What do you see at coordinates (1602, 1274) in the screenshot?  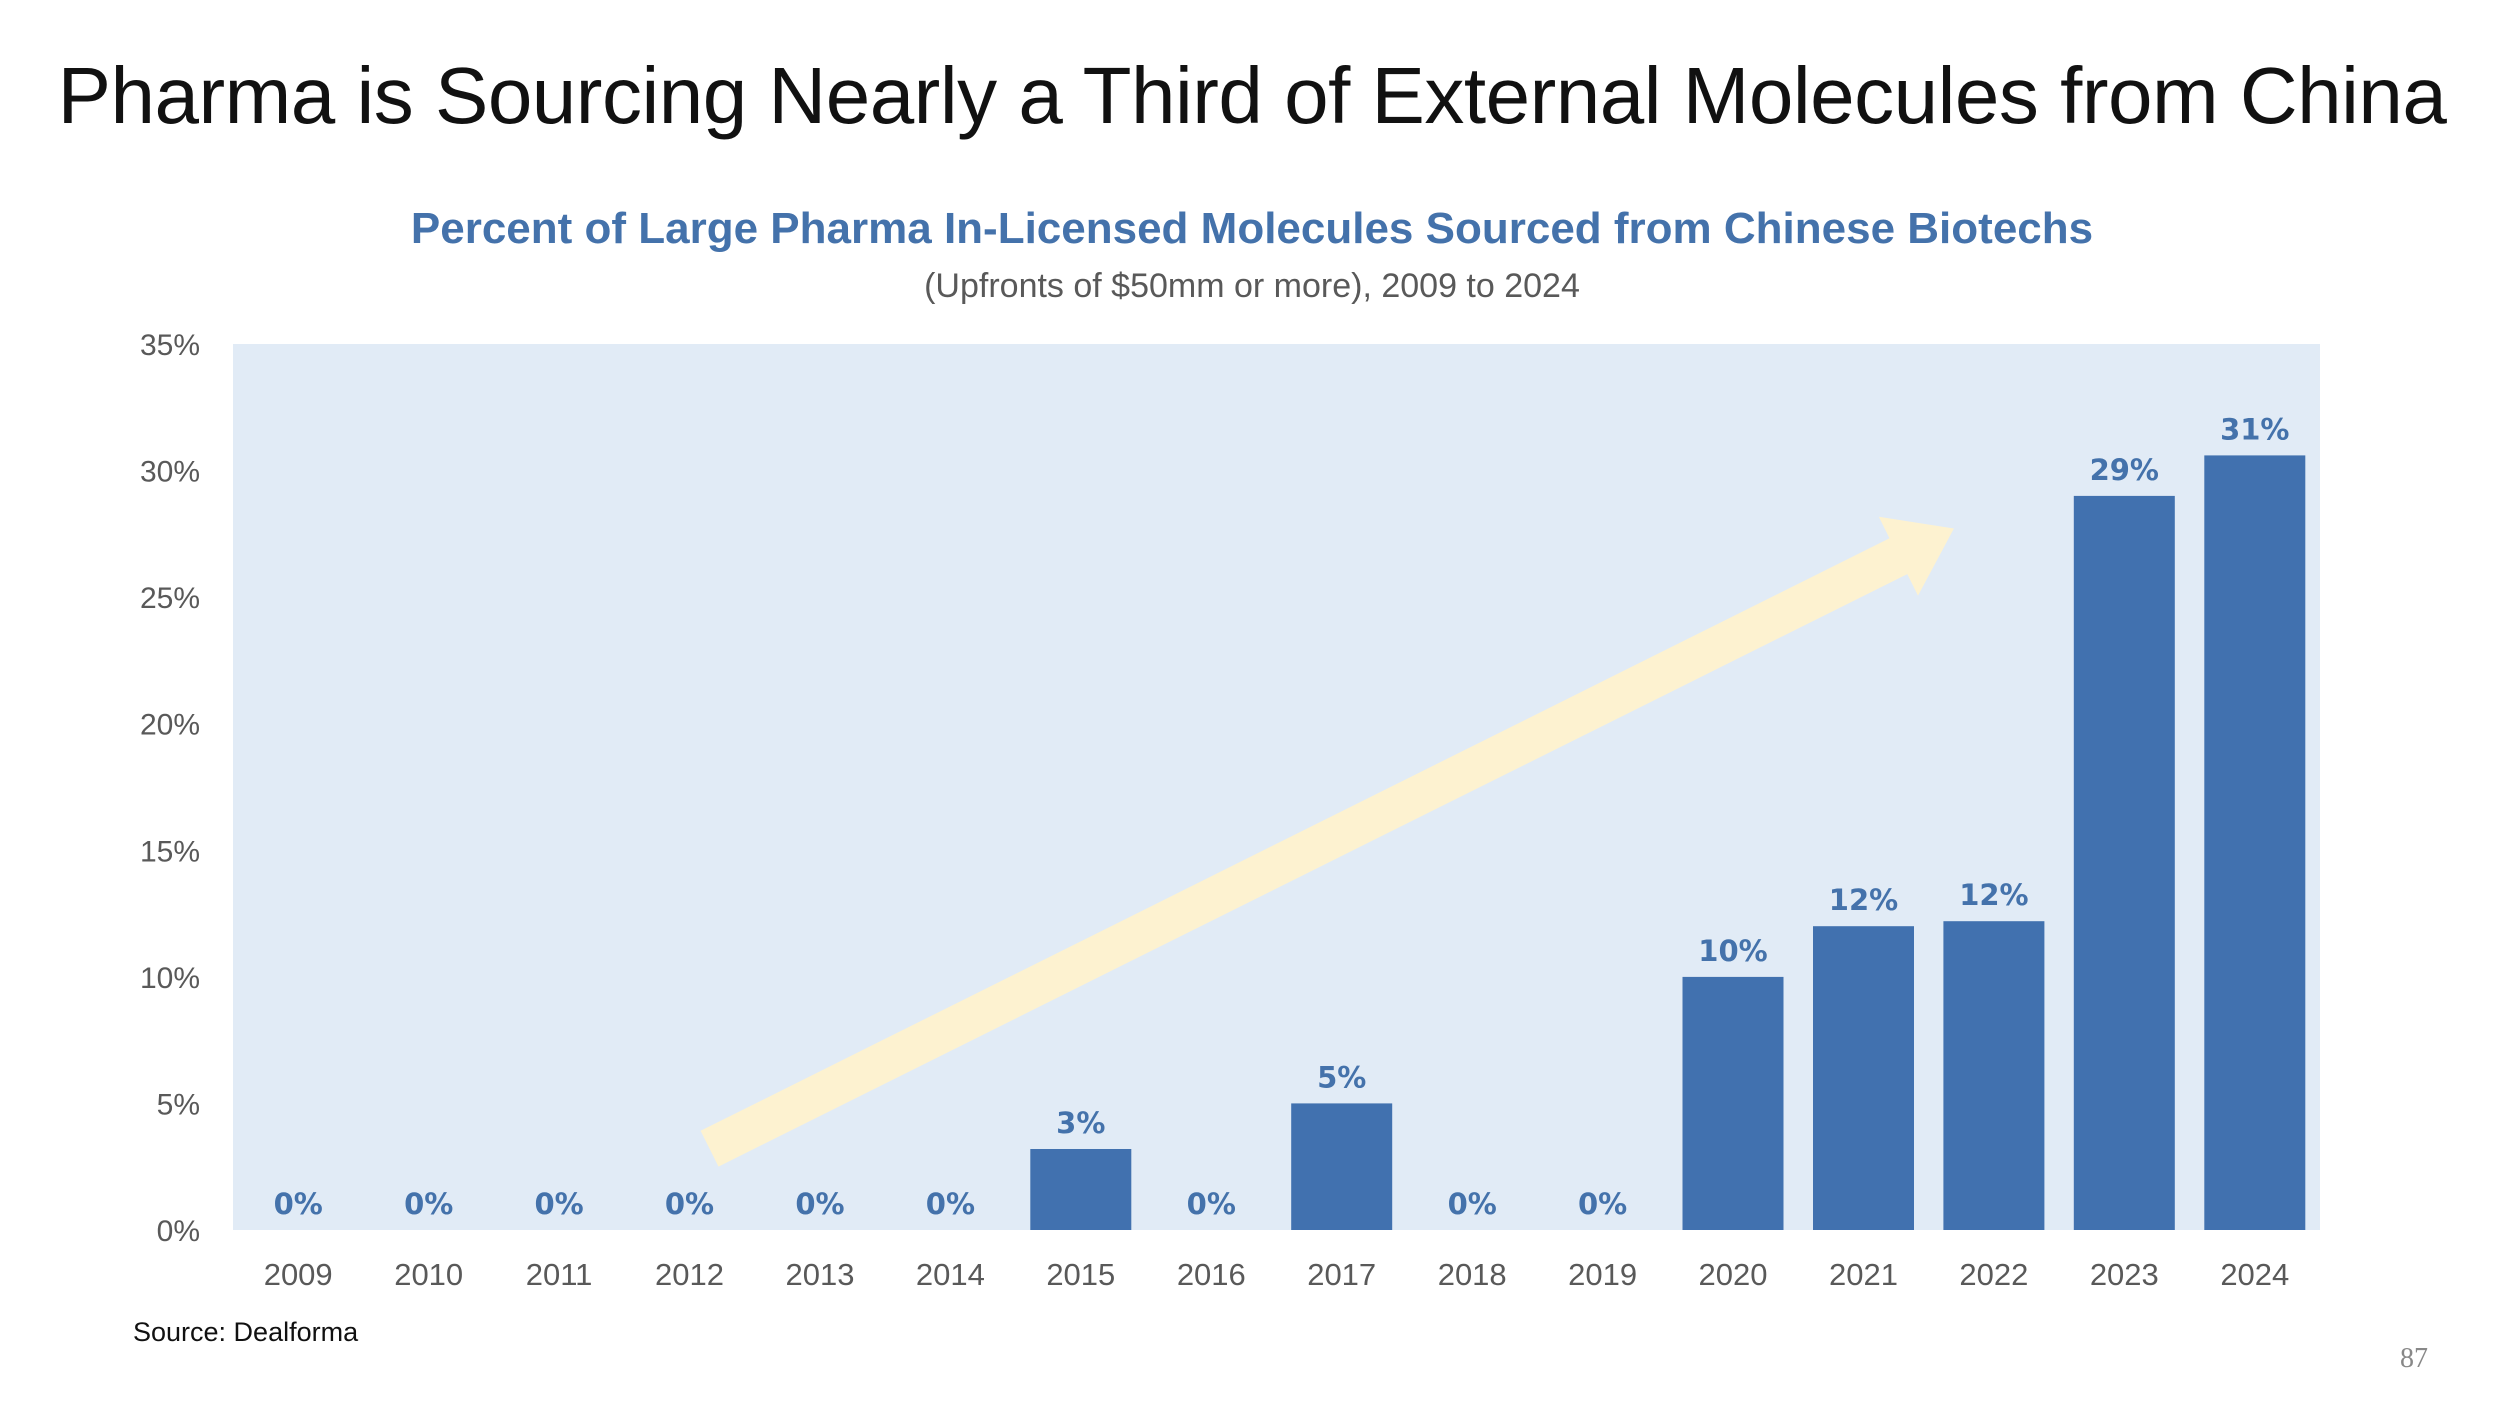 I see `x-tick-label-2019: 2019` at bounding box center [1602, 1274].